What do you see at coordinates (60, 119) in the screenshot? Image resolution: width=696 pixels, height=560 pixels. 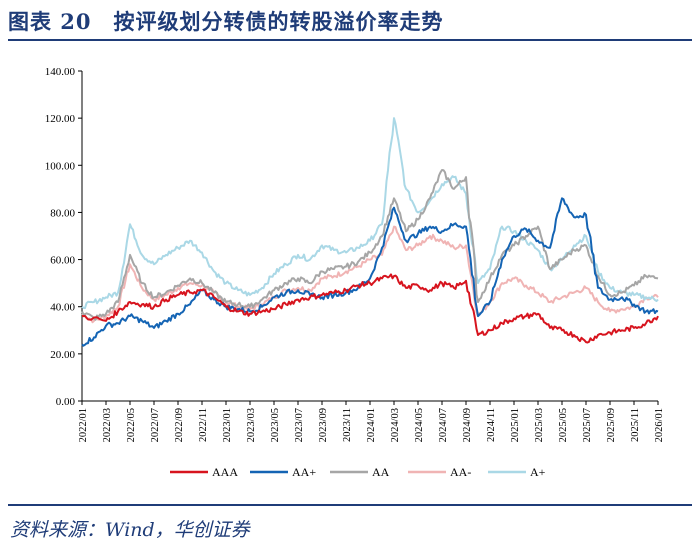 I see `y-tick-label: 120.00` at bounding box center [60, 119].